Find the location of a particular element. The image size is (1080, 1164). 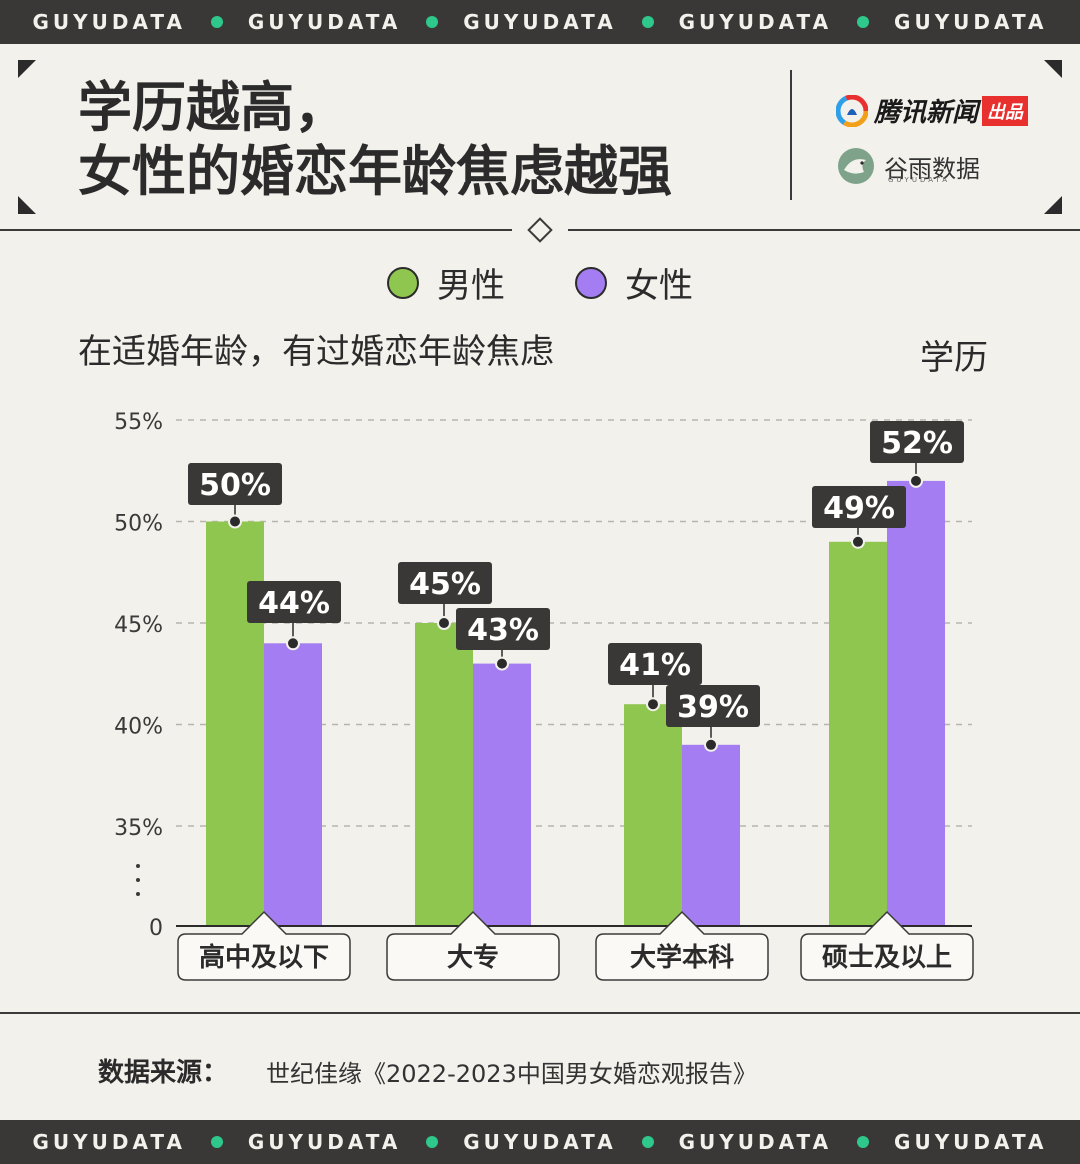

value-label: 41% is located at coordinates (655, 665).